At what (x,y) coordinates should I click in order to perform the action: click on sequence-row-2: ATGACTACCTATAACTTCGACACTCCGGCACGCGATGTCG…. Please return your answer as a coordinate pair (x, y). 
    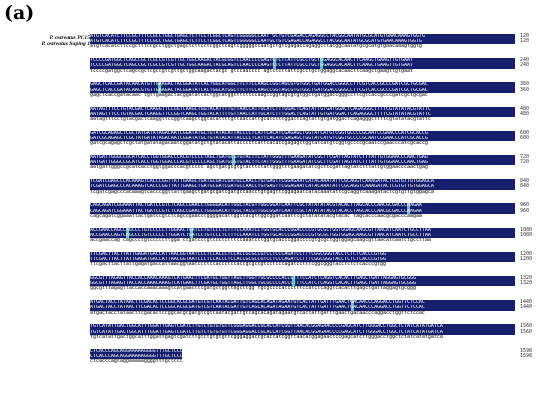
    Looking at the image, I should click on (257, 308).